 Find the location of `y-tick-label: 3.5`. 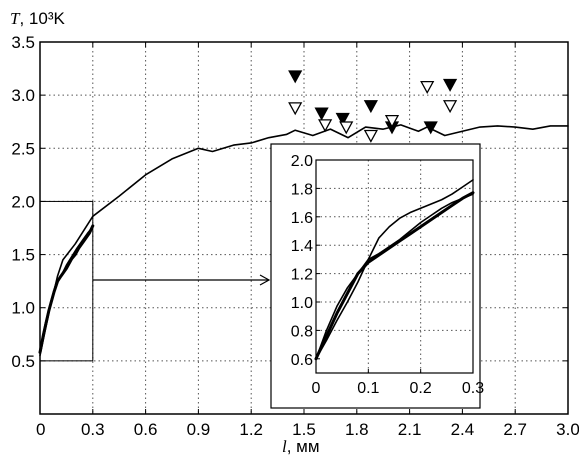

y-tick-label: 3.5 is located at coordinates (23, 42).